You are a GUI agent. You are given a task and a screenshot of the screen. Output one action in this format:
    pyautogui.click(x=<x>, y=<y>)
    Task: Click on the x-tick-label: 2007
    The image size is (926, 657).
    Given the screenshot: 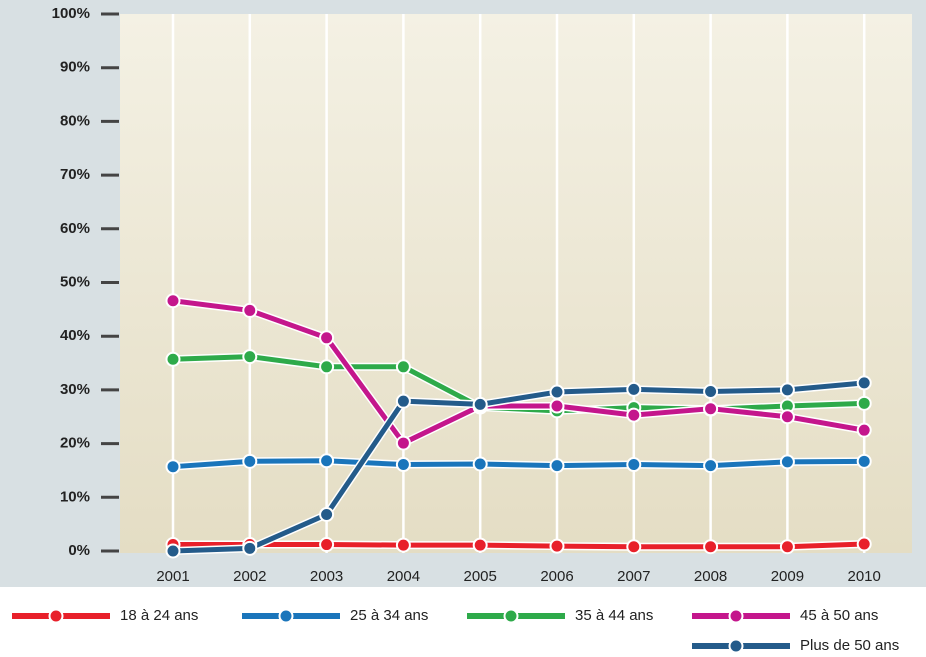 What is the action you would take?
    pyautogui.click(x=633, y=576)
    